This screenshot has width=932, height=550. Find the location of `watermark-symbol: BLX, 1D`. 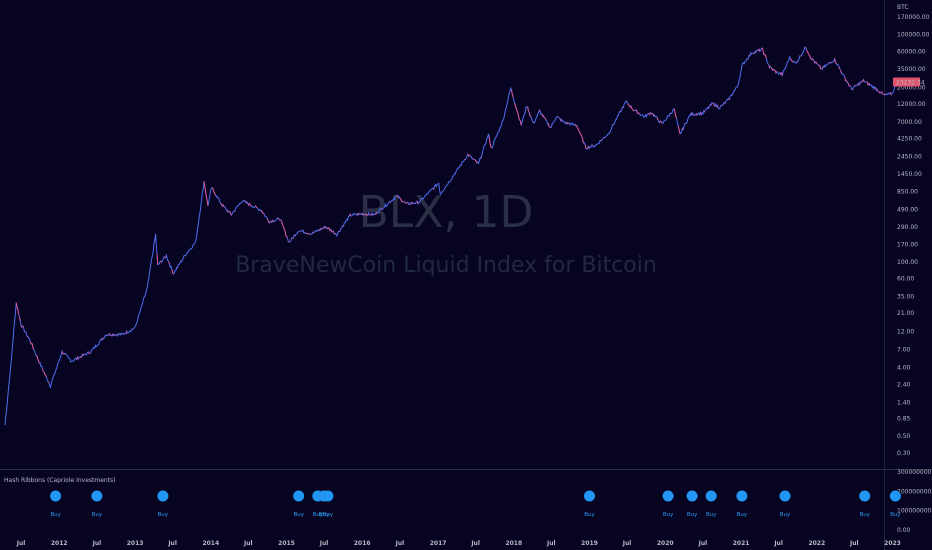

watermark-symbol: BLX, 1D is located at coordinates (446, 212).